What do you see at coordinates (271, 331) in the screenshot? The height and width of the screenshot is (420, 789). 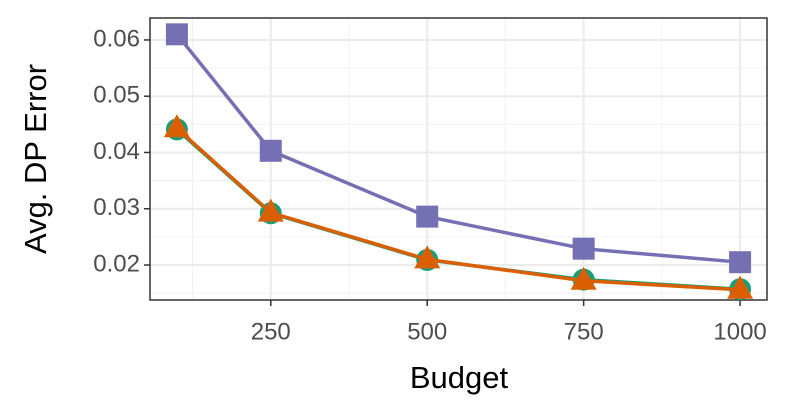 I see `x-tick-label: 250` at bounding box center [271, 331].